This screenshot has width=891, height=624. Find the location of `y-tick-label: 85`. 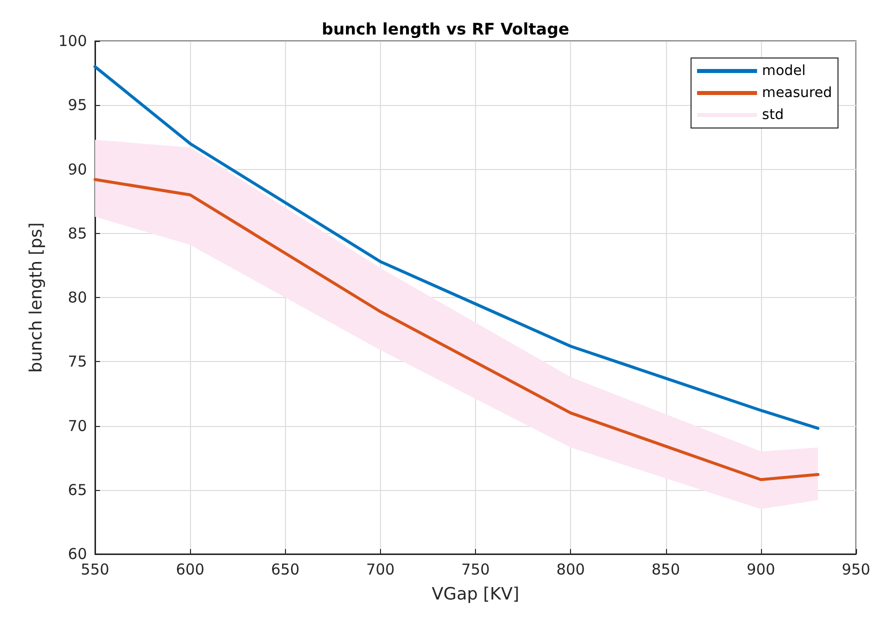

y-tick-label: 85 is located at coordinates (77, 233).